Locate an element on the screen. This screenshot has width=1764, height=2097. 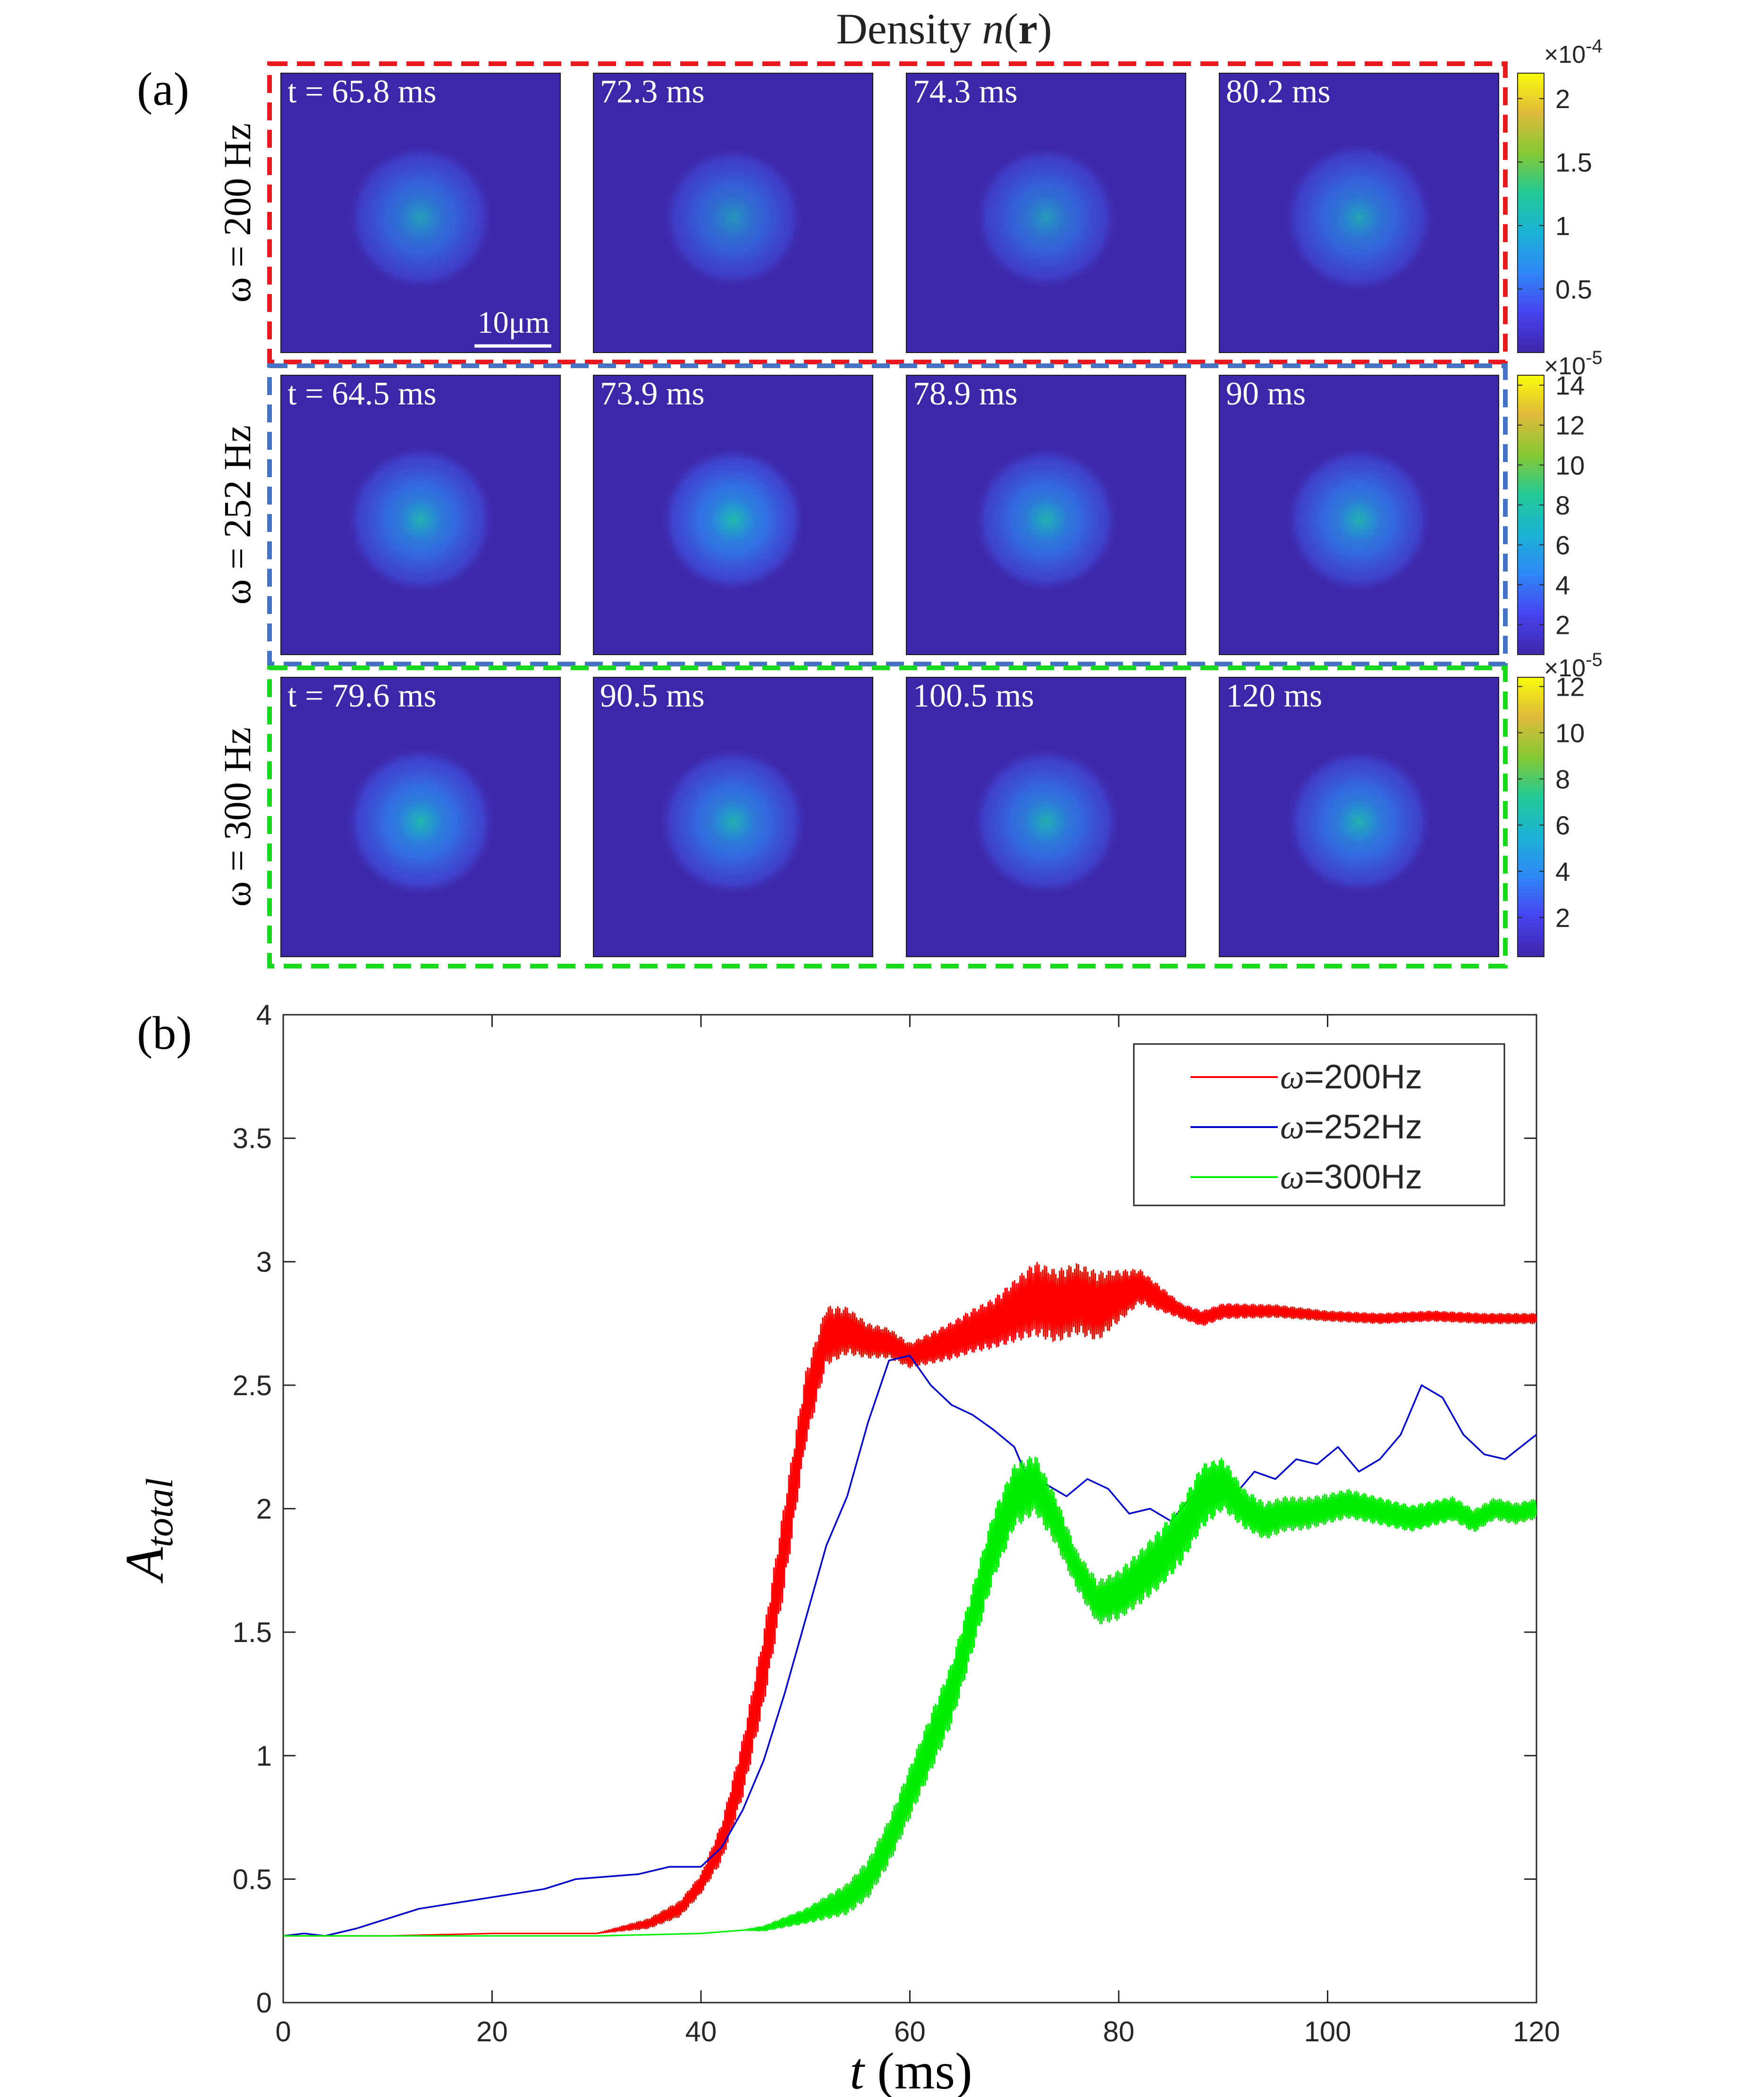
title-paren-close: ) is located at coordinates (1045, 29).